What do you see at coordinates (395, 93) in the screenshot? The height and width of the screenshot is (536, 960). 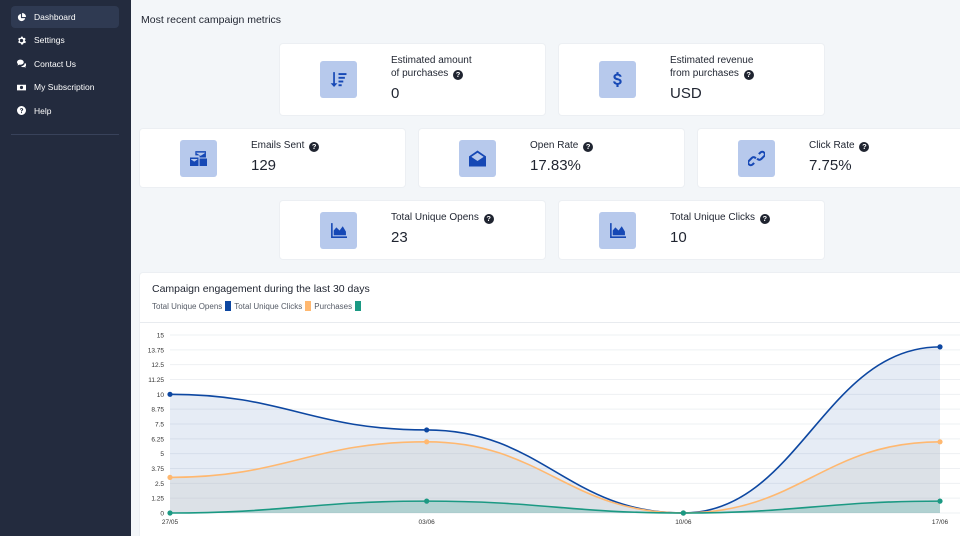 I see `metric-value: 0` at bounding box center [395, 93].